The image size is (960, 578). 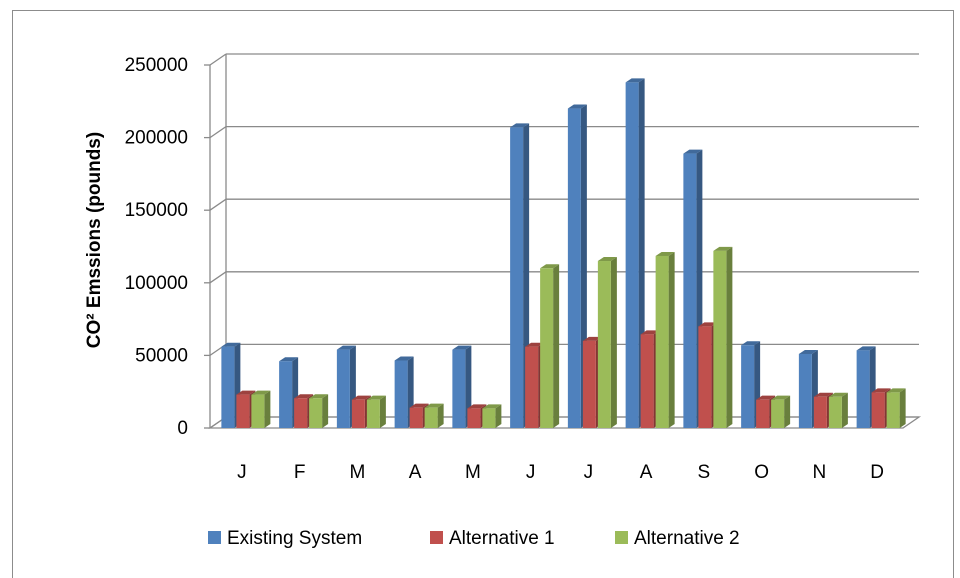 I want to click on legend-item: Existing System, so click(x=285, y=538).